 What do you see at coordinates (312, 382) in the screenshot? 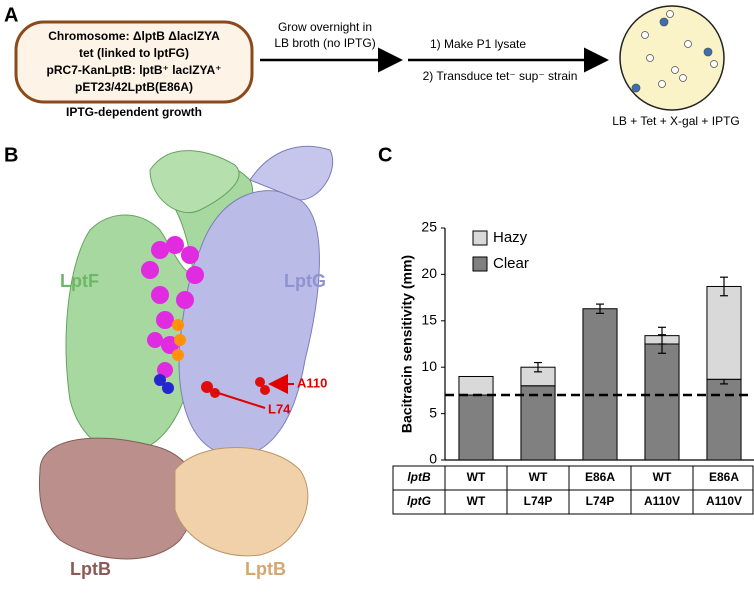
I see `residue-label: A110` at bounding box center [312, 382].